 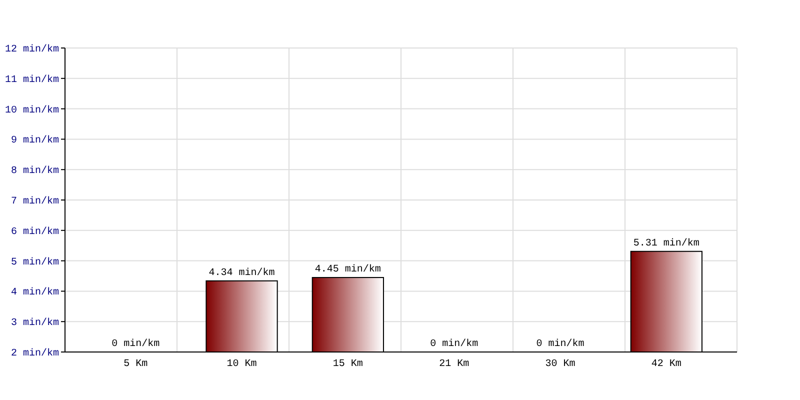 I want to click on y-tick-label: 9 min/km, so click(x=34, y=140).